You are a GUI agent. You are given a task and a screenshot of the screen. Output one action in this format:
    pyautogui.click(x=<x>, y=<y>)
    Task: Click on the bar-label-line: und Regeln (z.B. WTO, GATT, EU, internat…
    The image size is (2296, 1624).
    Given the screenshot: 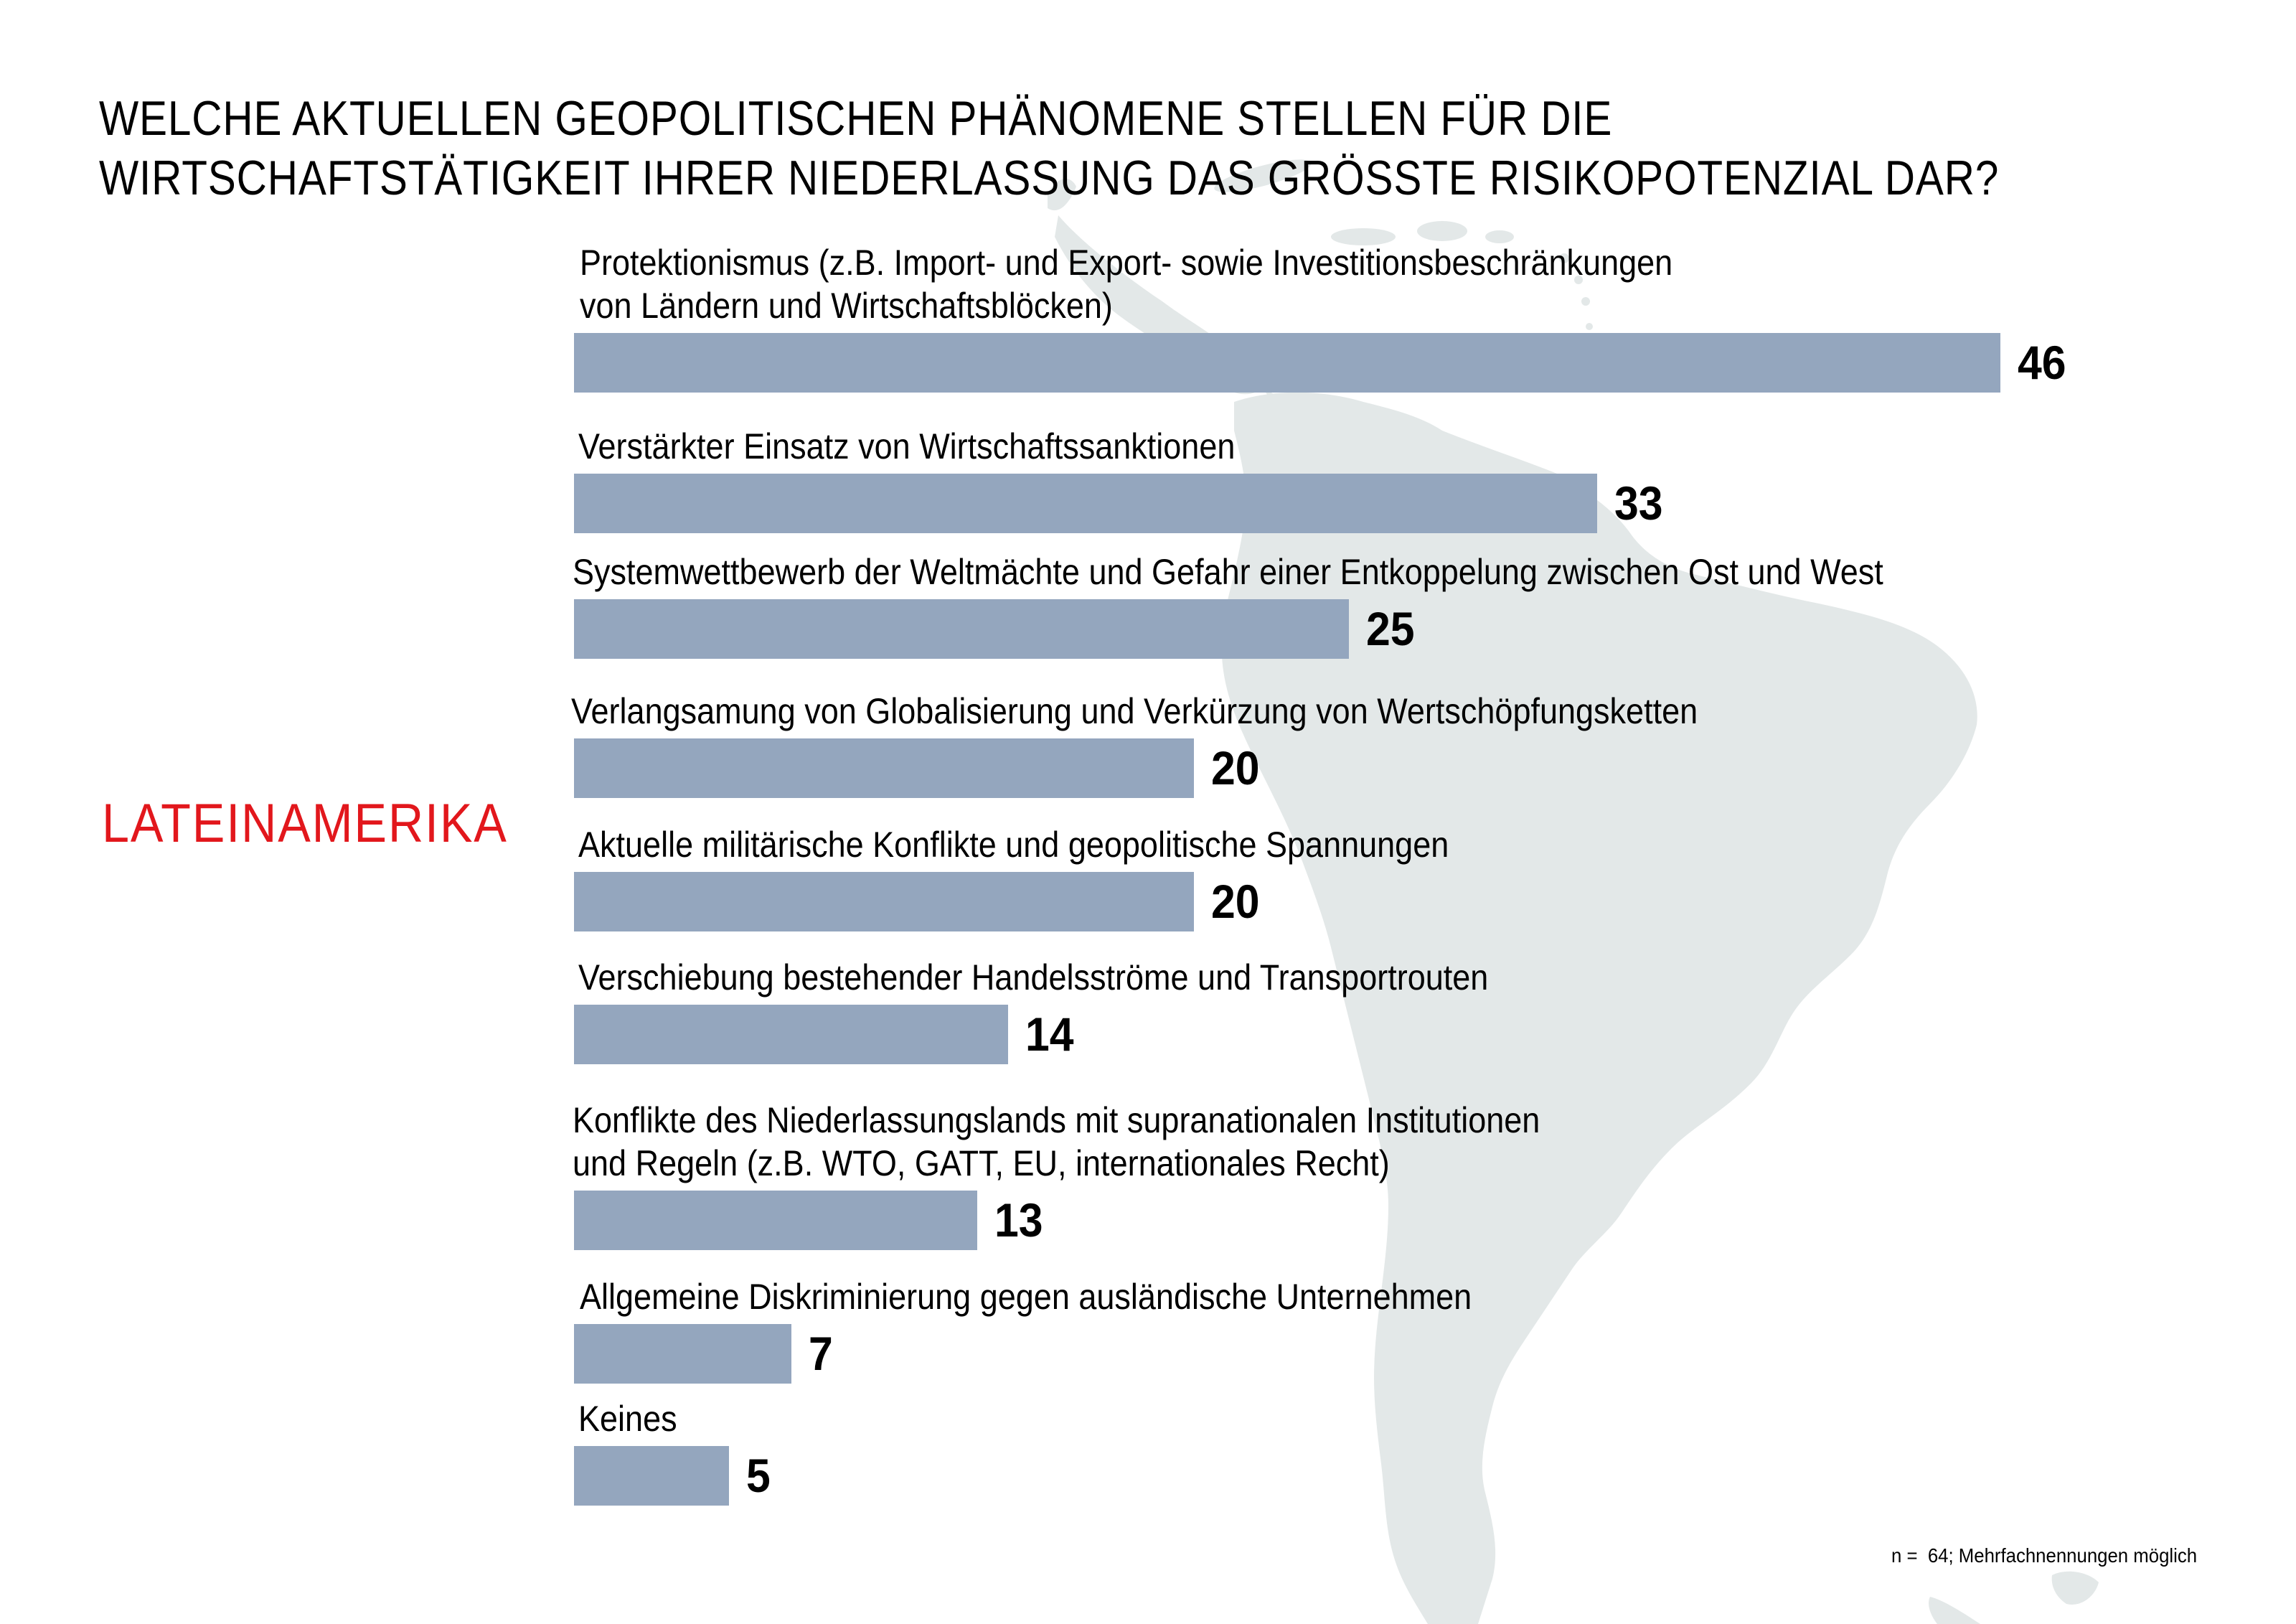 What is the action you would take?
    pyautogui.click(x=981, y=1163)
    